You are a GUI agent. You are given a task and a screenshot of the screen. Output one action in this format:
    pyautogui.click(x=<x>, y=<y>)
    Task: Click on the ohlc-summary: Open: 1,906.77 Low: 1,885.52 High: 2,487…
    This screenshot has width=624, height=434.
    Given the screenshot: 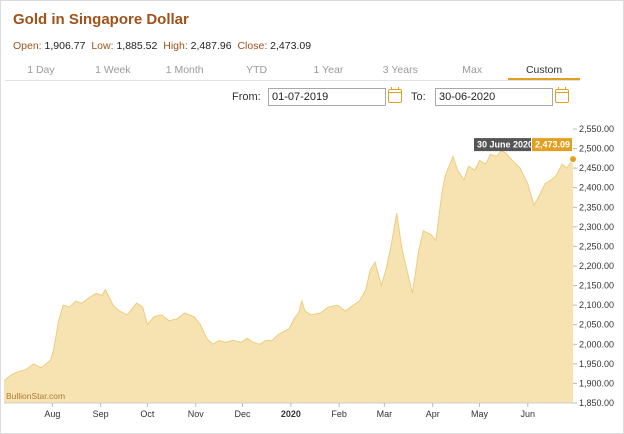 What is the action you would take?
    pyautogui.click(x=163, y=46)
    